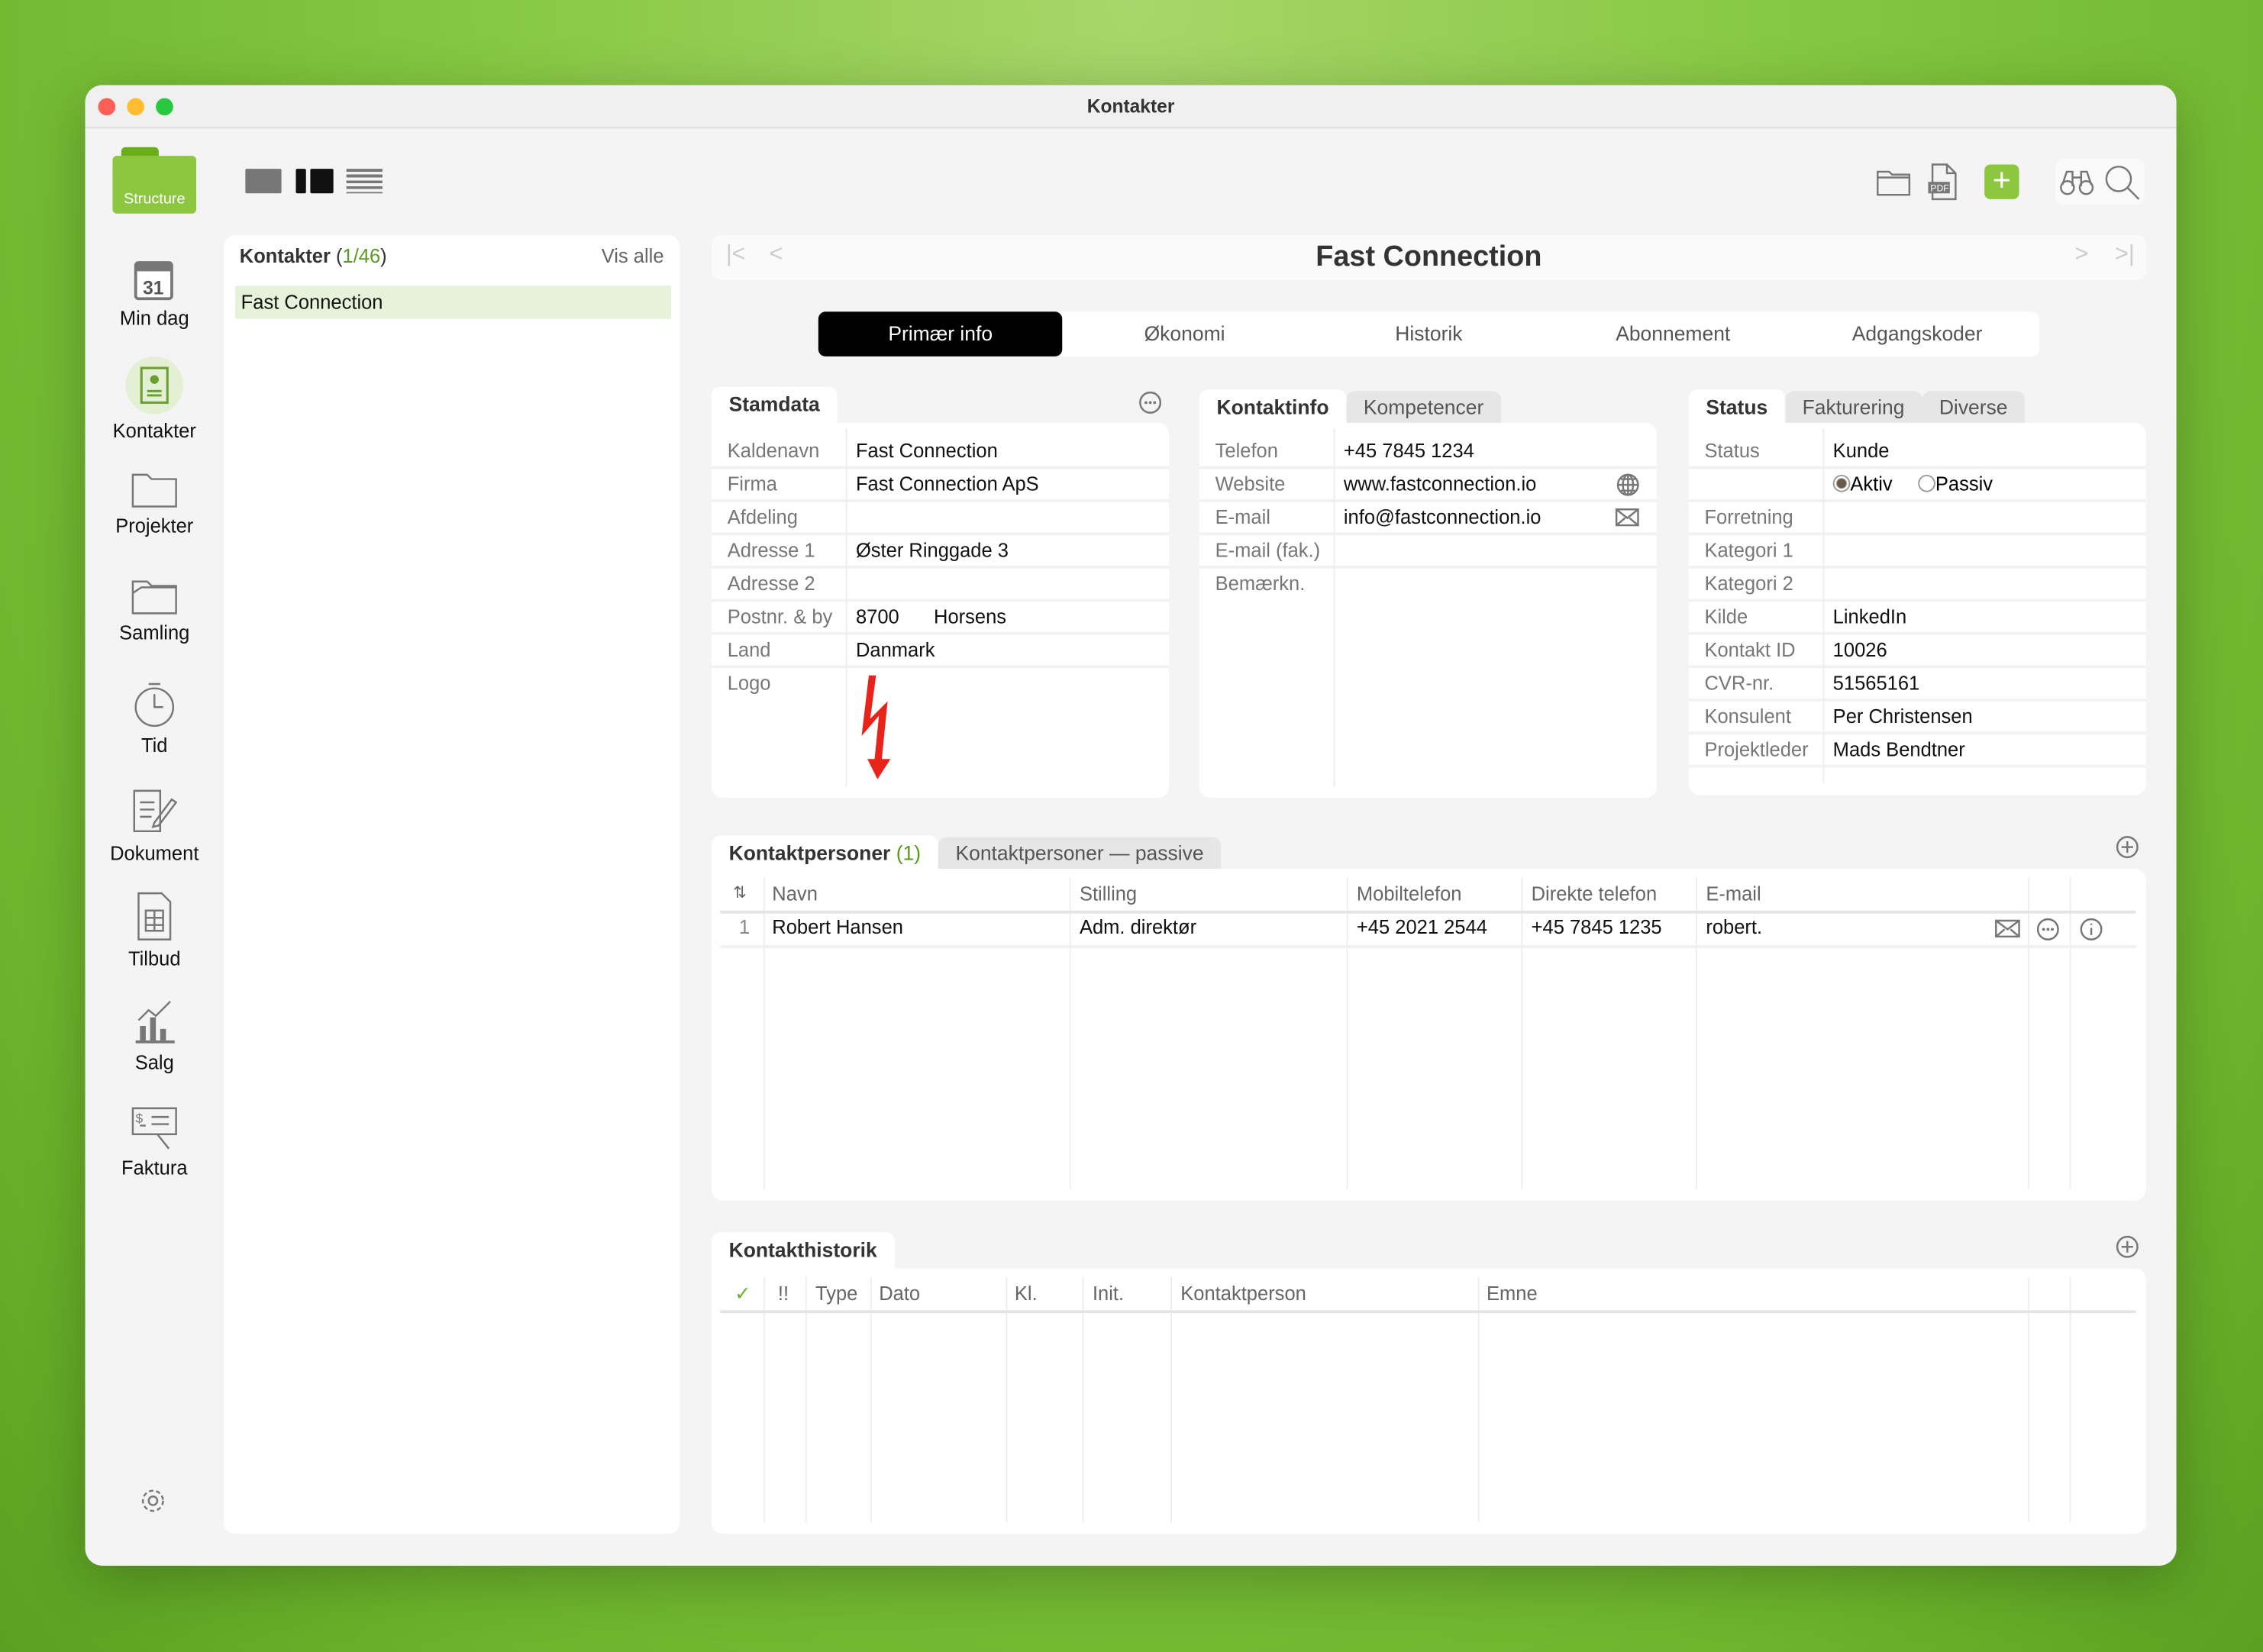 The width and height of the screenshot is (2263, 1652). Describe the element at coordinates (1673, 333) in the screenshot. I see `tab-abonnement: Abonnement` at that location.